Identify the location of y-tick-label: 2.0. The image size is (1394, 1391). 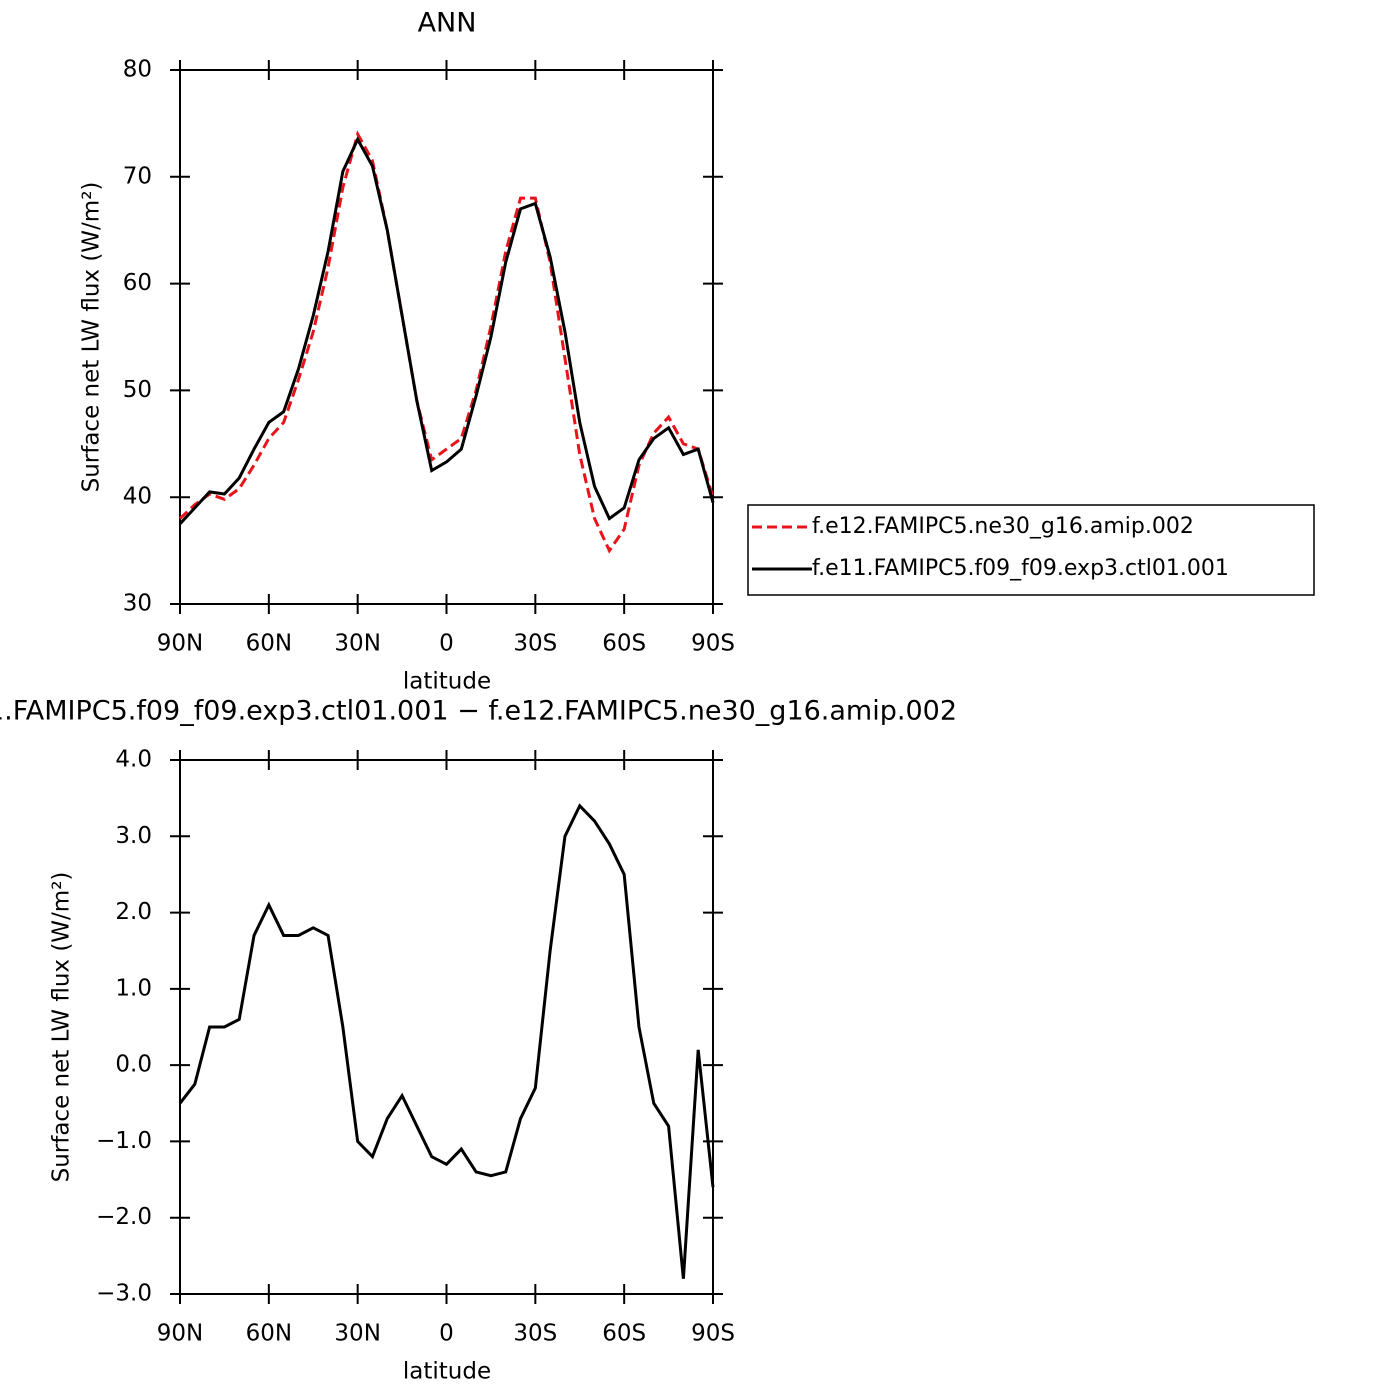
(133, 912).